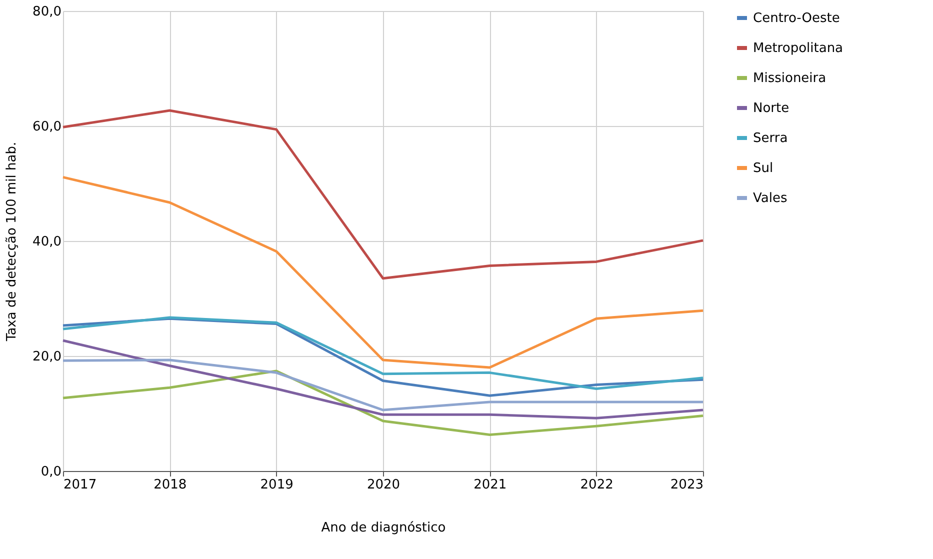 This screenshot has width=933, height=559. Describe the element at coordinates (80, 485) in the screenshot. I see `x-tick-label: 2017` at that location.